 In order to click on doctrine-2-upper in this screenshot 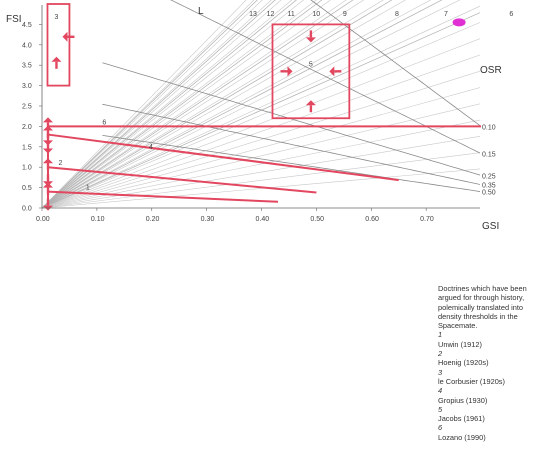, I will do `click(182, 180)`.